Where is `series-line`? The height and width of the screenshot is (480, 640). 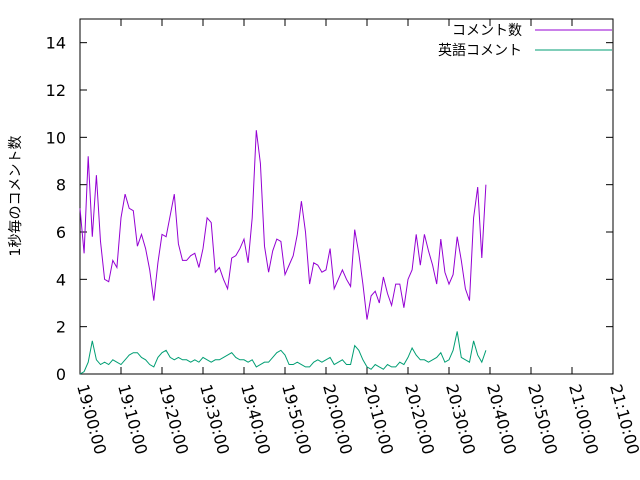 series-line is located at coordinates (283, 353).